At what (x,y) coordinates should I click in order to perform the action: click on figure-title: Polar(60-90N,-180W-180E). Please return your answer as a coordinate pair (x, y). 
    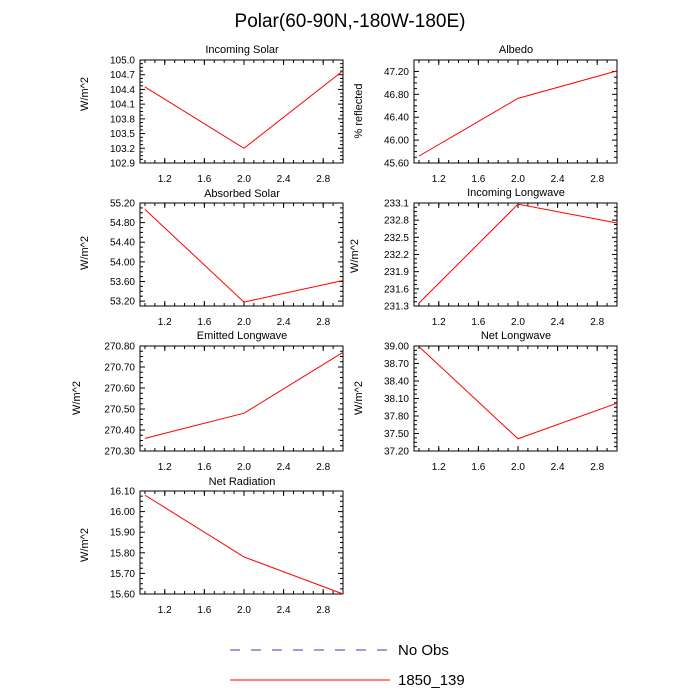
    Looking at the image, I should click on (350, 21).